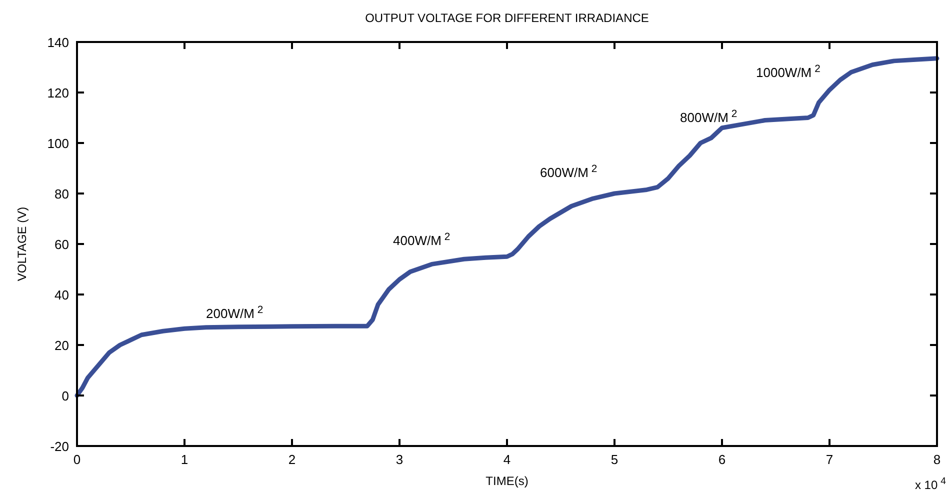 The height and width of the screenshot is (495, 950). I want to click on annotation: 200W/M$^{2}$, so click(235, 312).